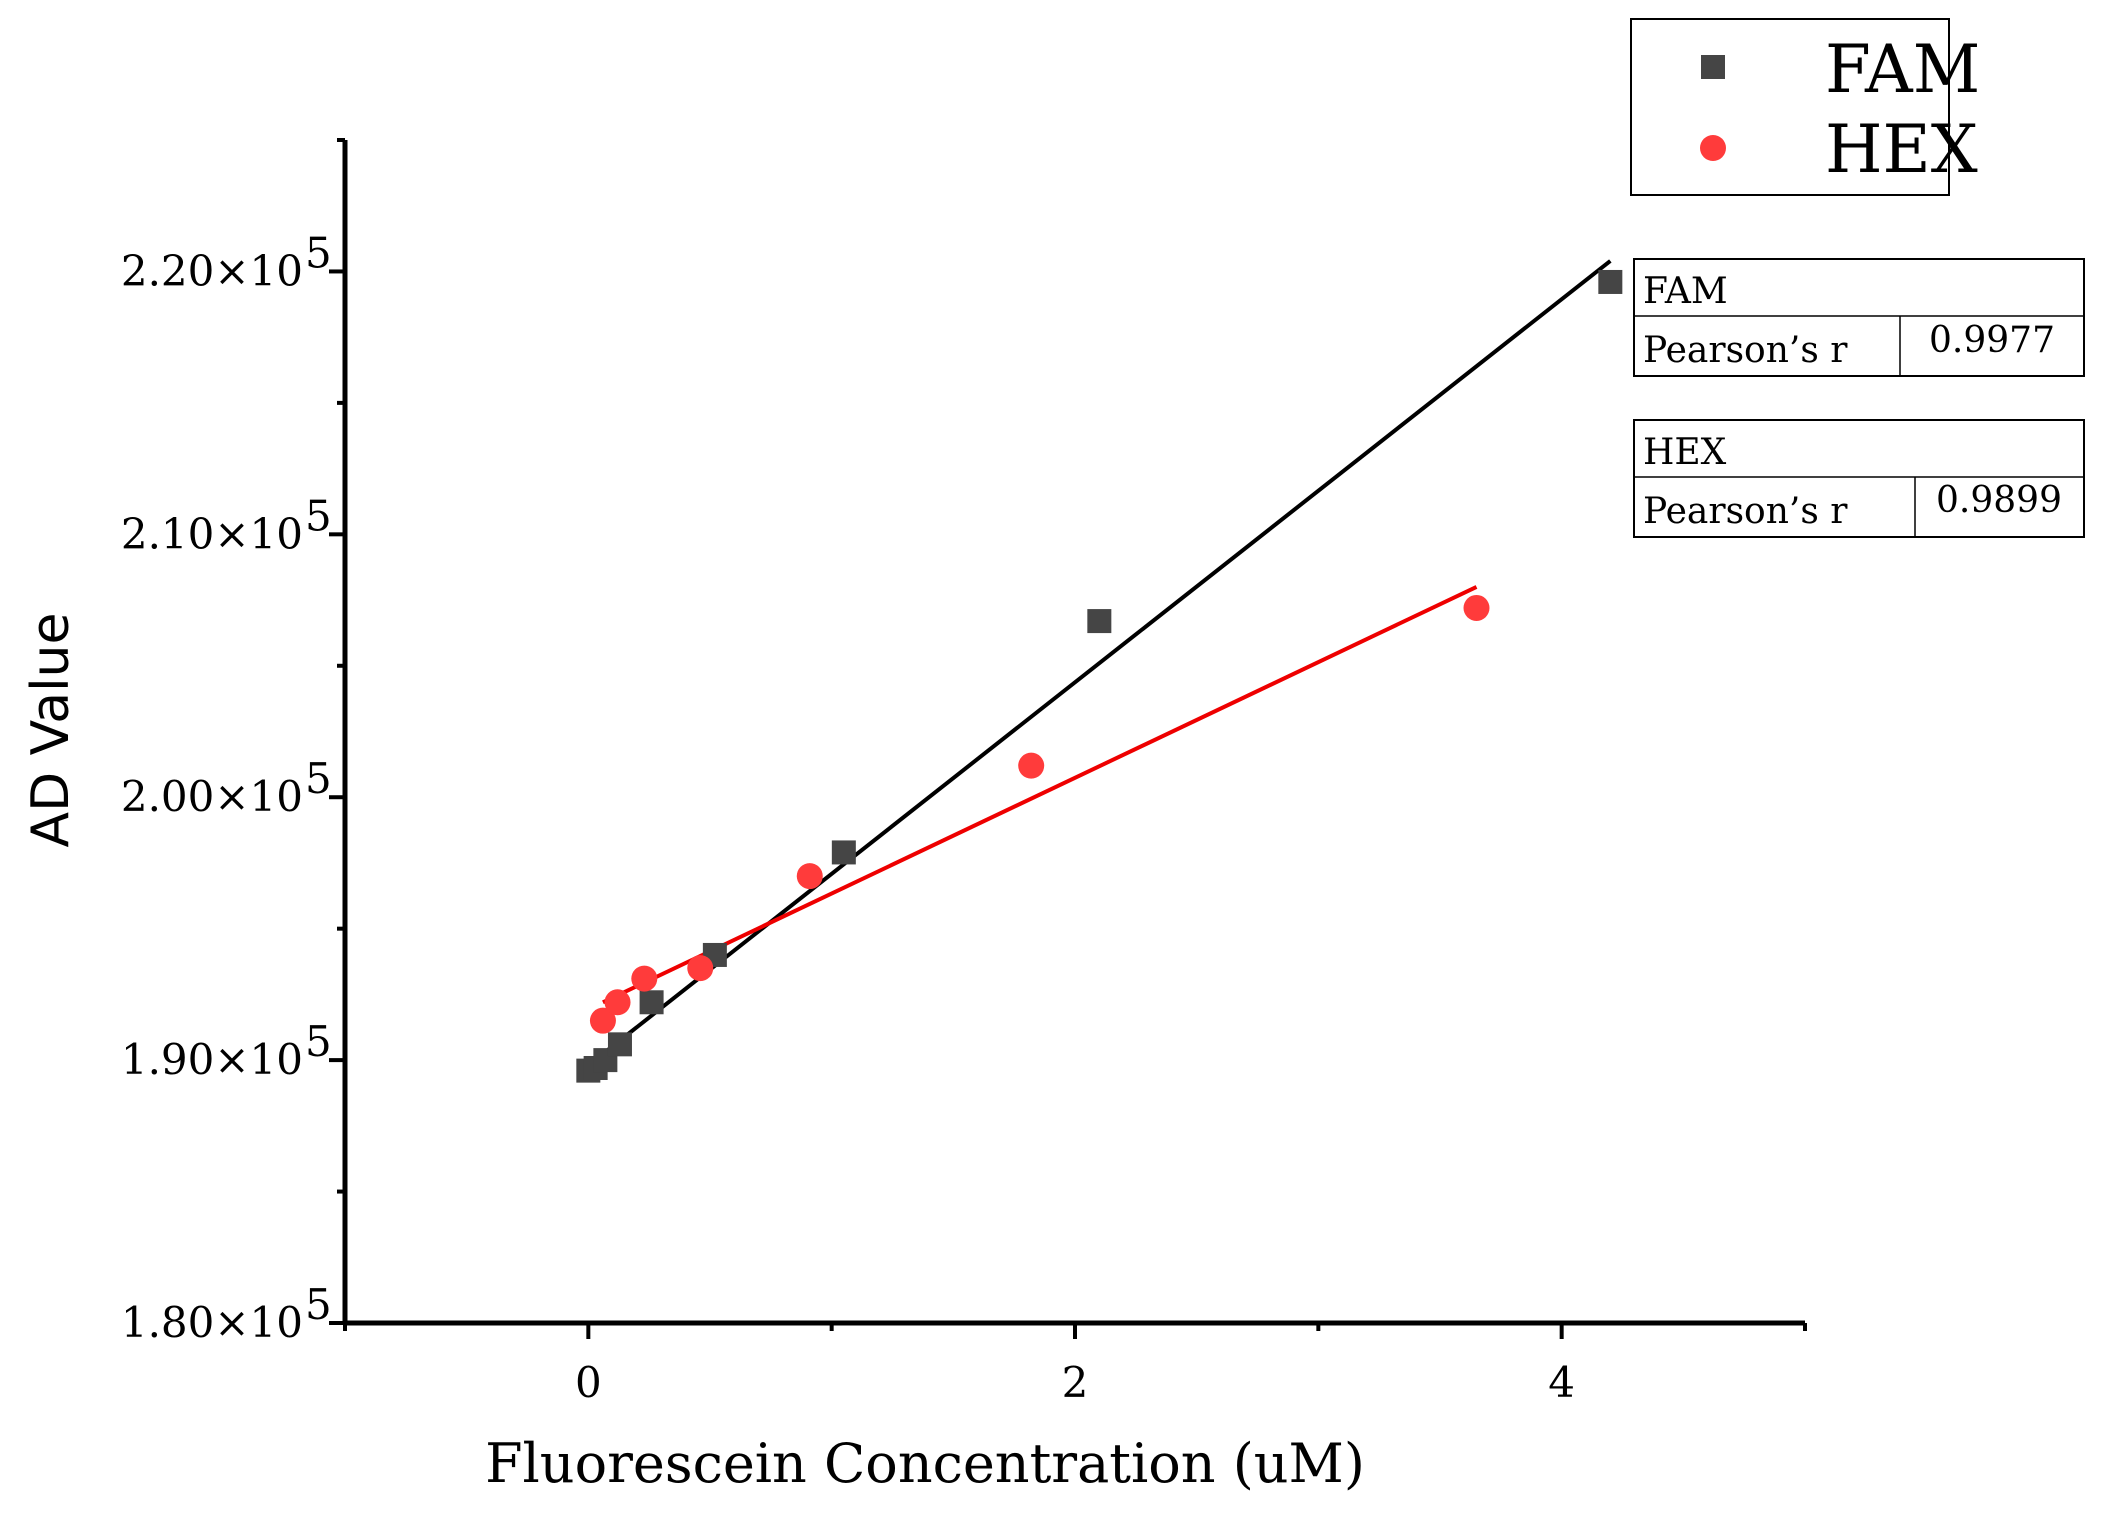 This screenshot has width=2106, height=1513. I want to click on y-tick-label: 1.80×10, so click(212, 1322).